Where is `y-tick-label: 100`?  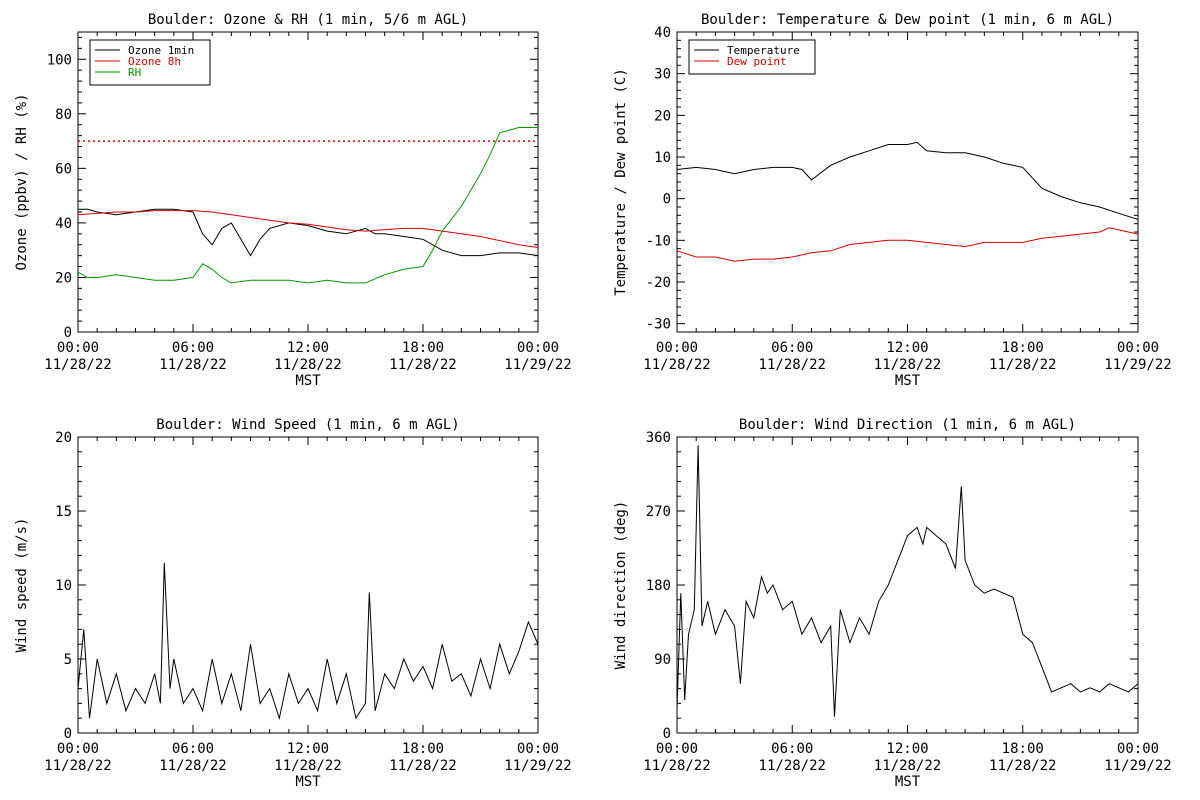
y-tick-label: 100 is located at coordinates (59, 60).